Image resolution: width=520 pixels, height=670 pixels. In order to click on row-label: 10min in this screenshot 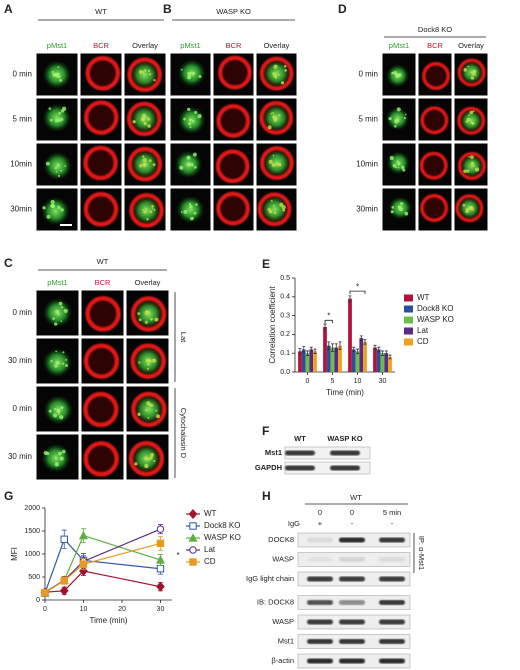, I will do `click(21, 164)`.